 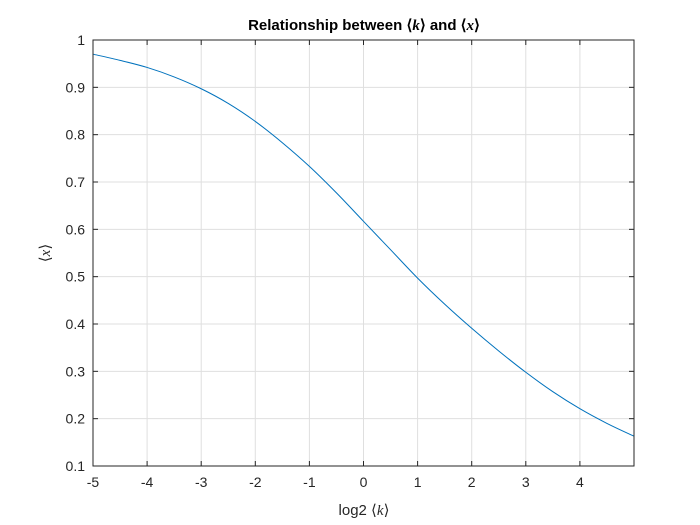 What do you see at coordinates (45, 253) in the screenshot?
I see `y-axis-label: ⟨x⟩` at bounding box center [45, 253].